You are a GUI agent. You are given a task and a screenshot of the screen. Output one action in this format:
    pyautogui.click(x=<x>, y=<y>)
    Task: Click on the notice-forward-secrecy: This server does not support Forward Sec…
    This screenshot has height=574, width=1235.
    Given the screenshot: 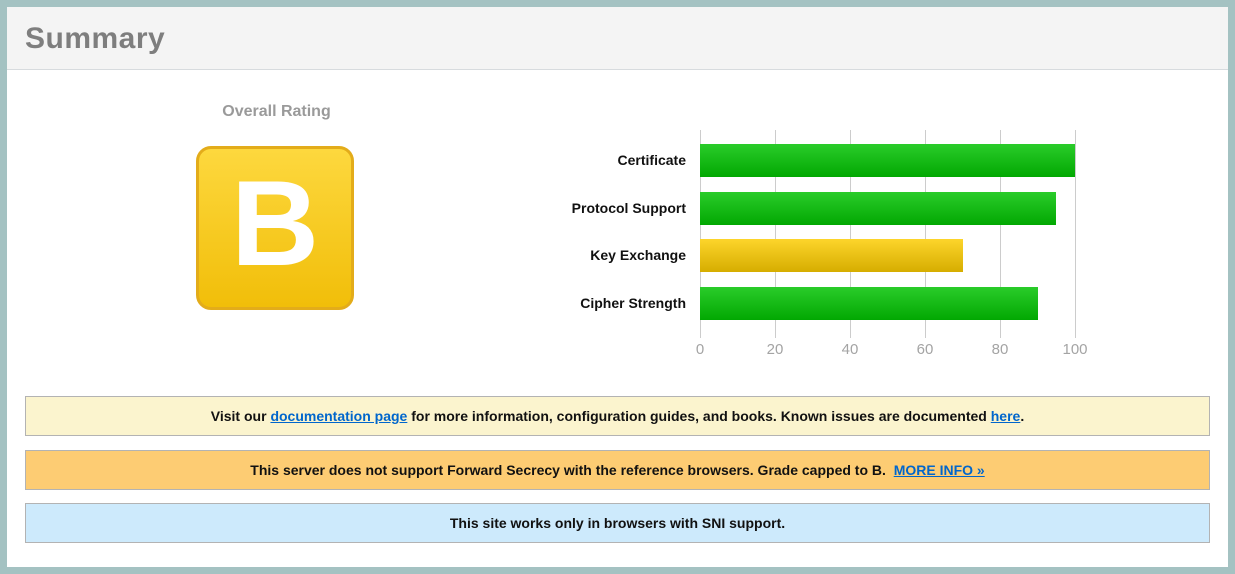 What is the action you would take?
    pyautogui.click(x=617, y=470)
    